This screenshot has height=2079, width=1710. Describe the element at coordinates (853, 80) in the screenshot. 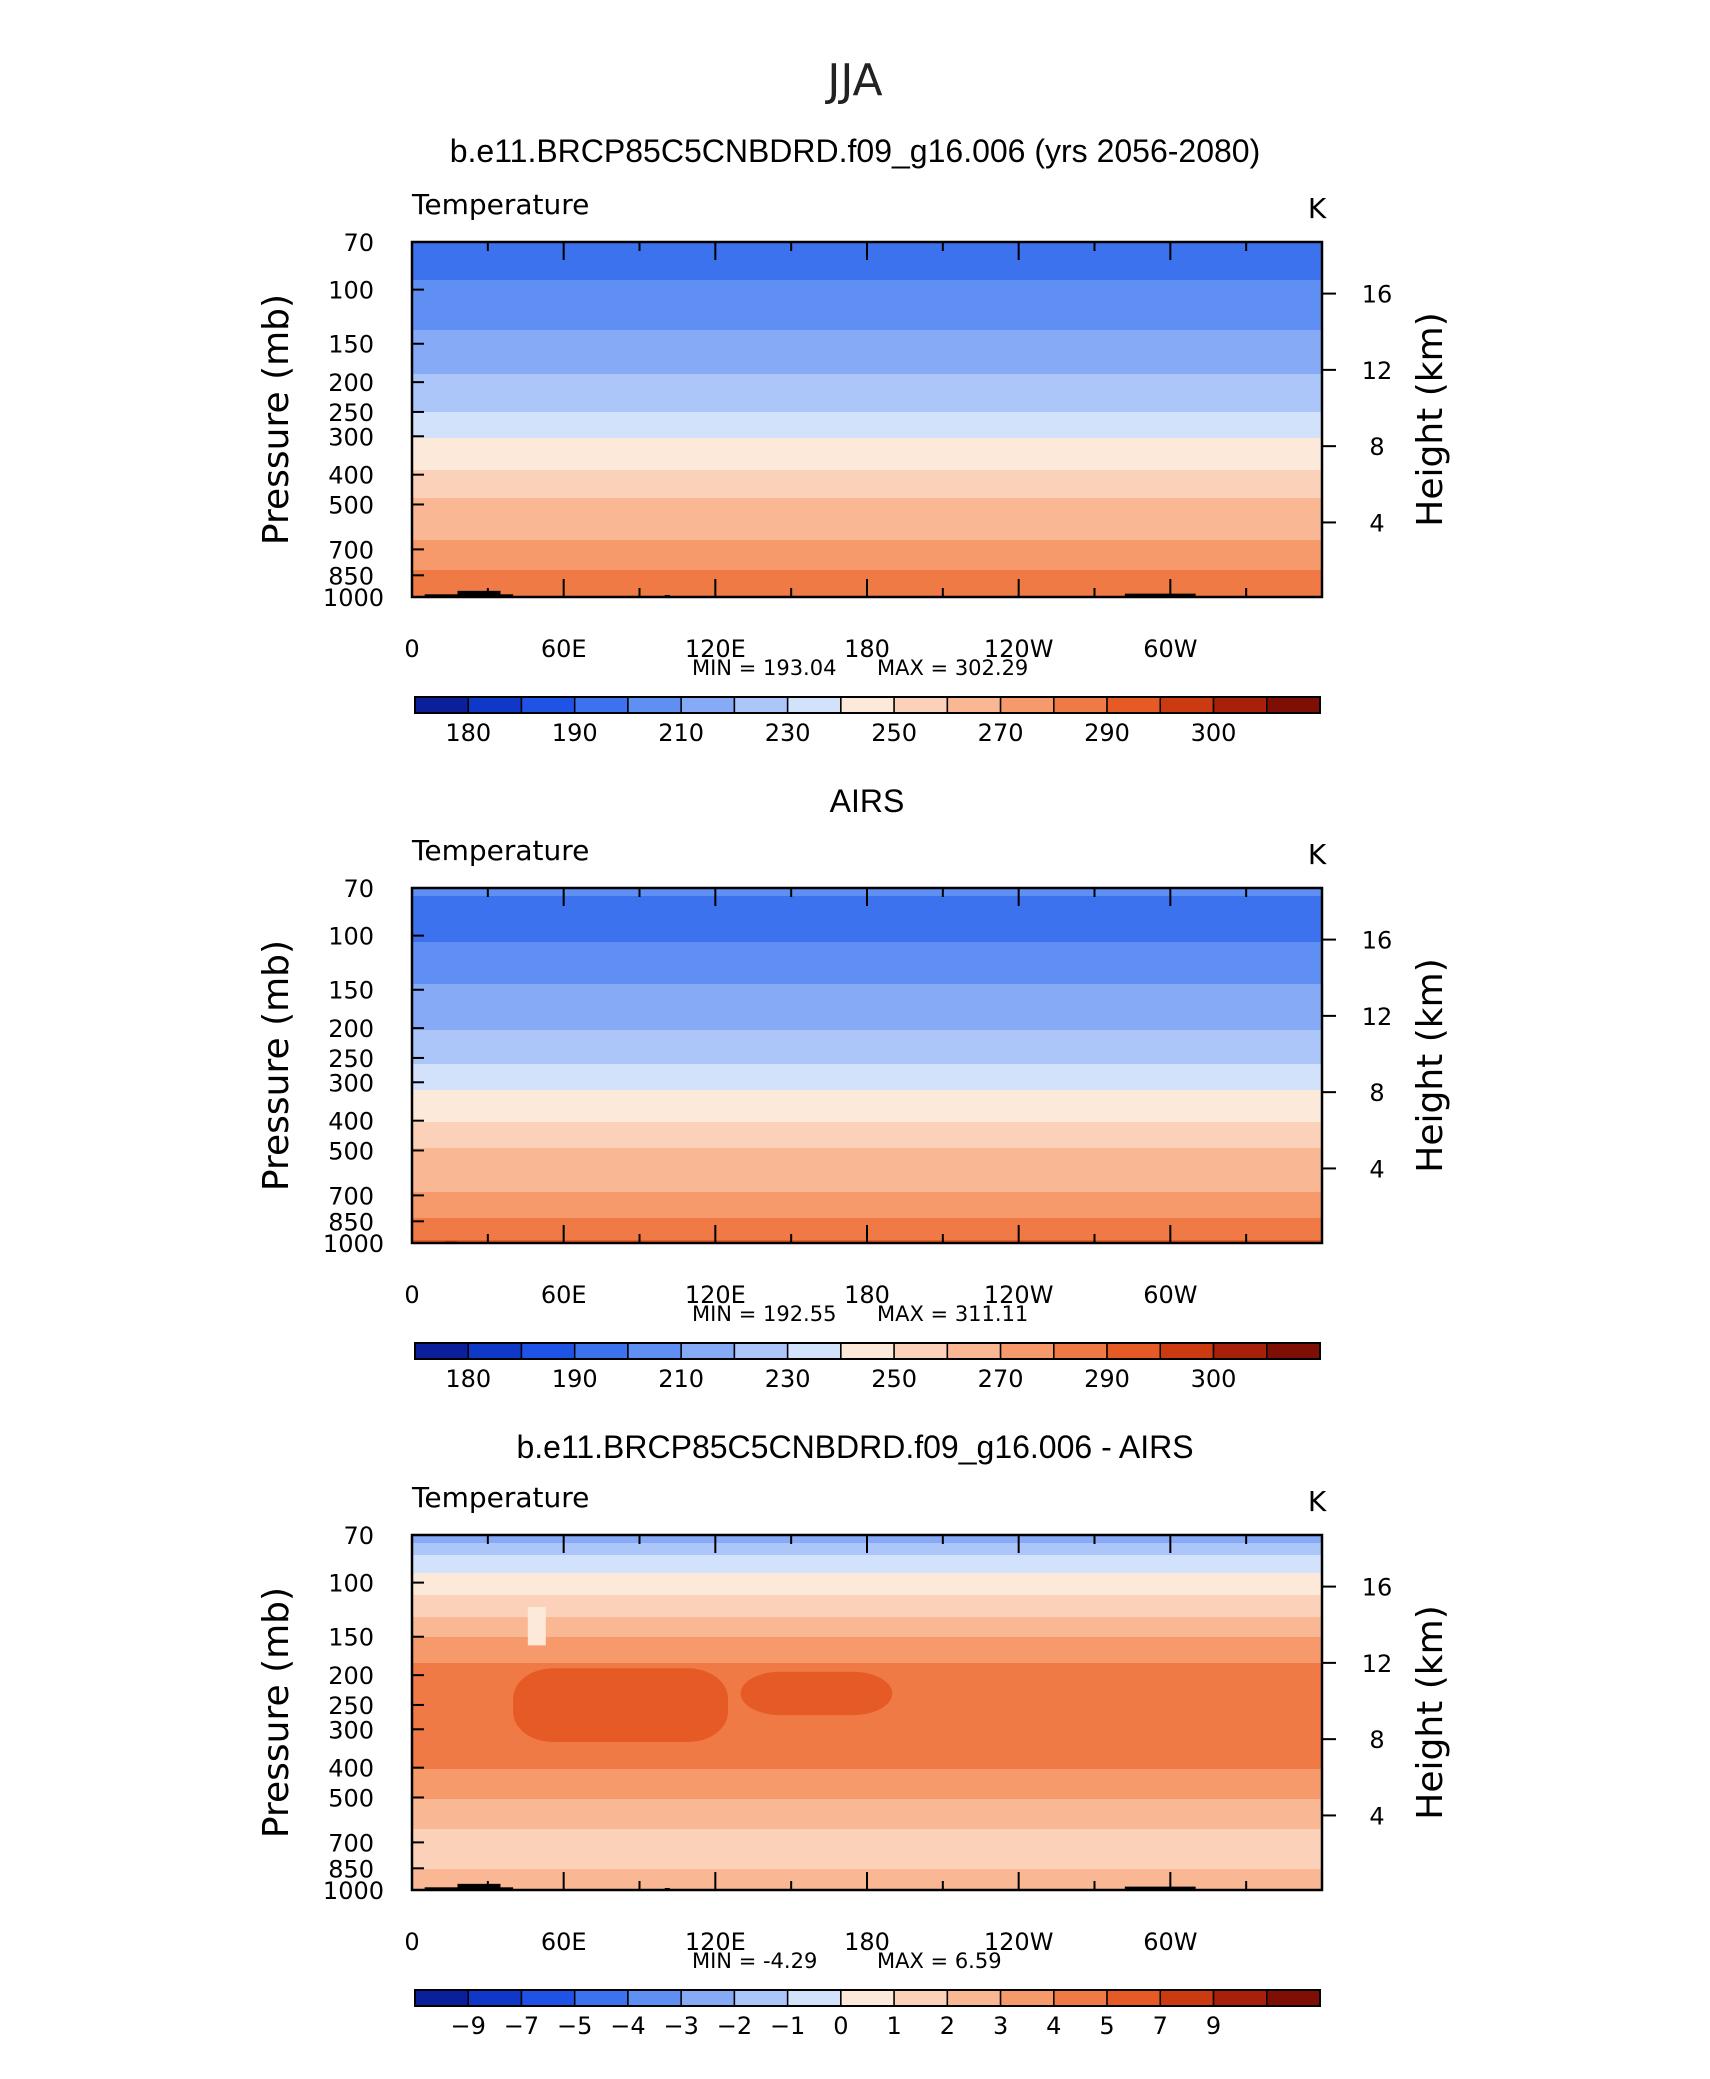

I see `figure-title: JJA` at that location.